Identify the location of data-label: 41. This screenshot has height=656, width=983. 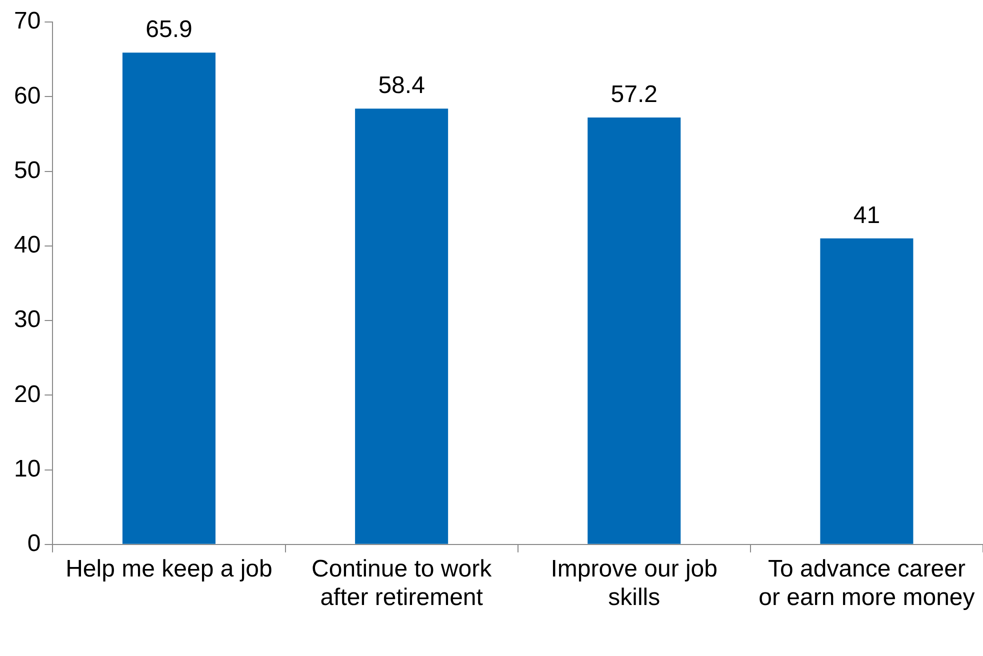
(866, 216).